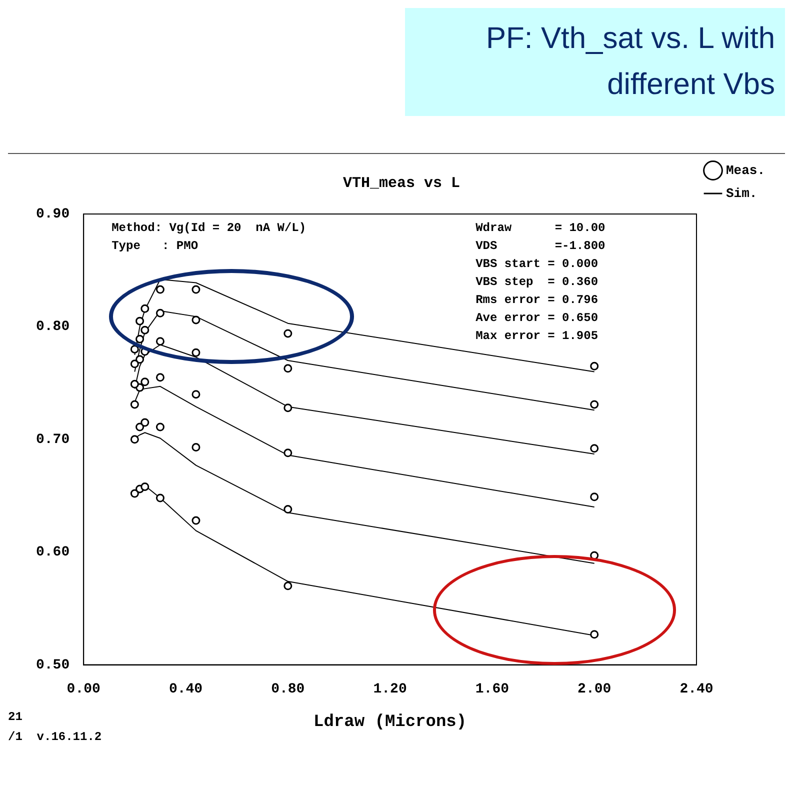 This screenshot has width=793, height=793. I want to click on y-tick-label: 0.50, so click(53, 665).